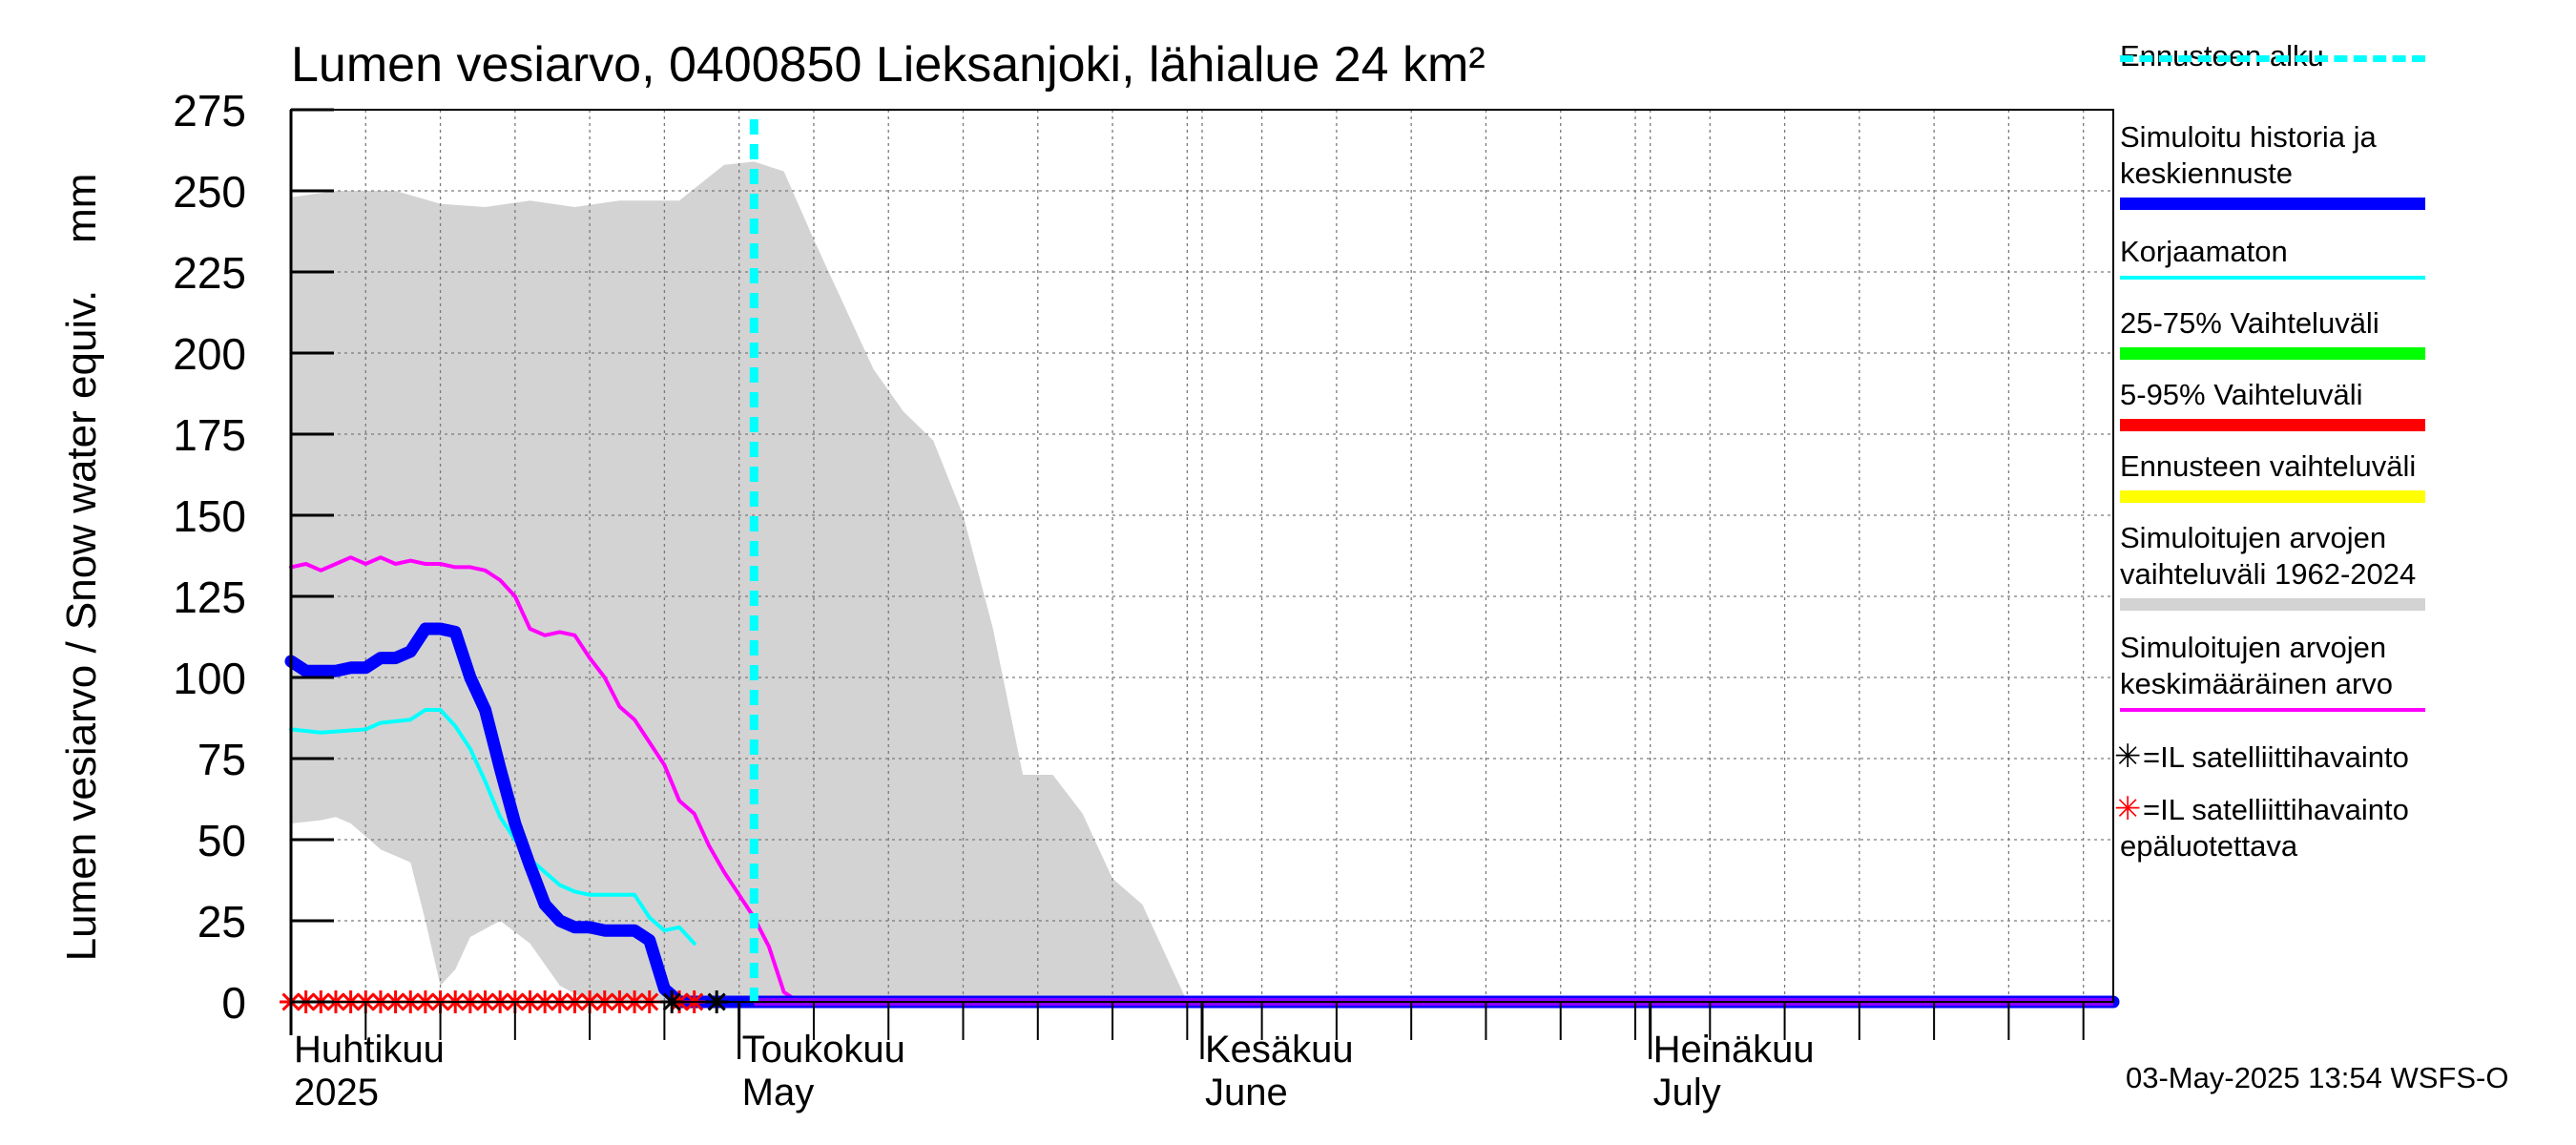 The height and width of the screenshot is (1145, 2576). Describe the element at coordinates (2209, 846) in the screenshot. I see `legend-label: epäluotettava` at that location.